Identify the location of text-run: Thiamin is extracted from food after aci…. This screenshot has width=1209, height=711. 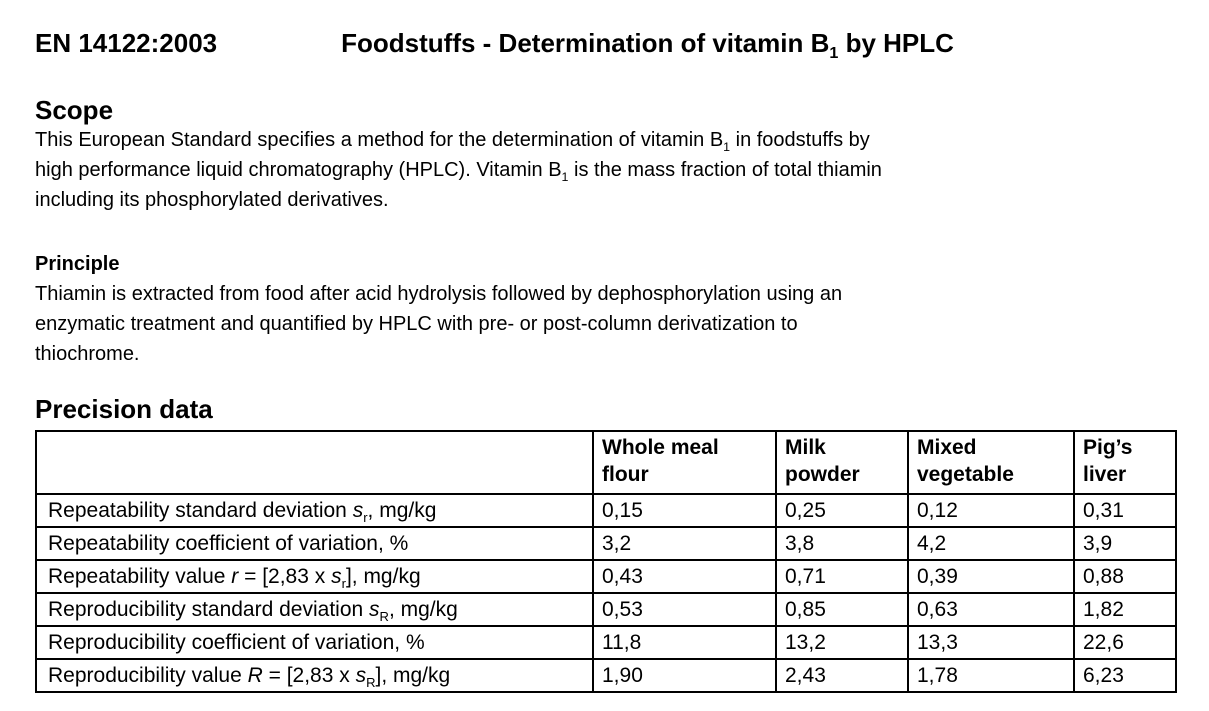
(439, 294).